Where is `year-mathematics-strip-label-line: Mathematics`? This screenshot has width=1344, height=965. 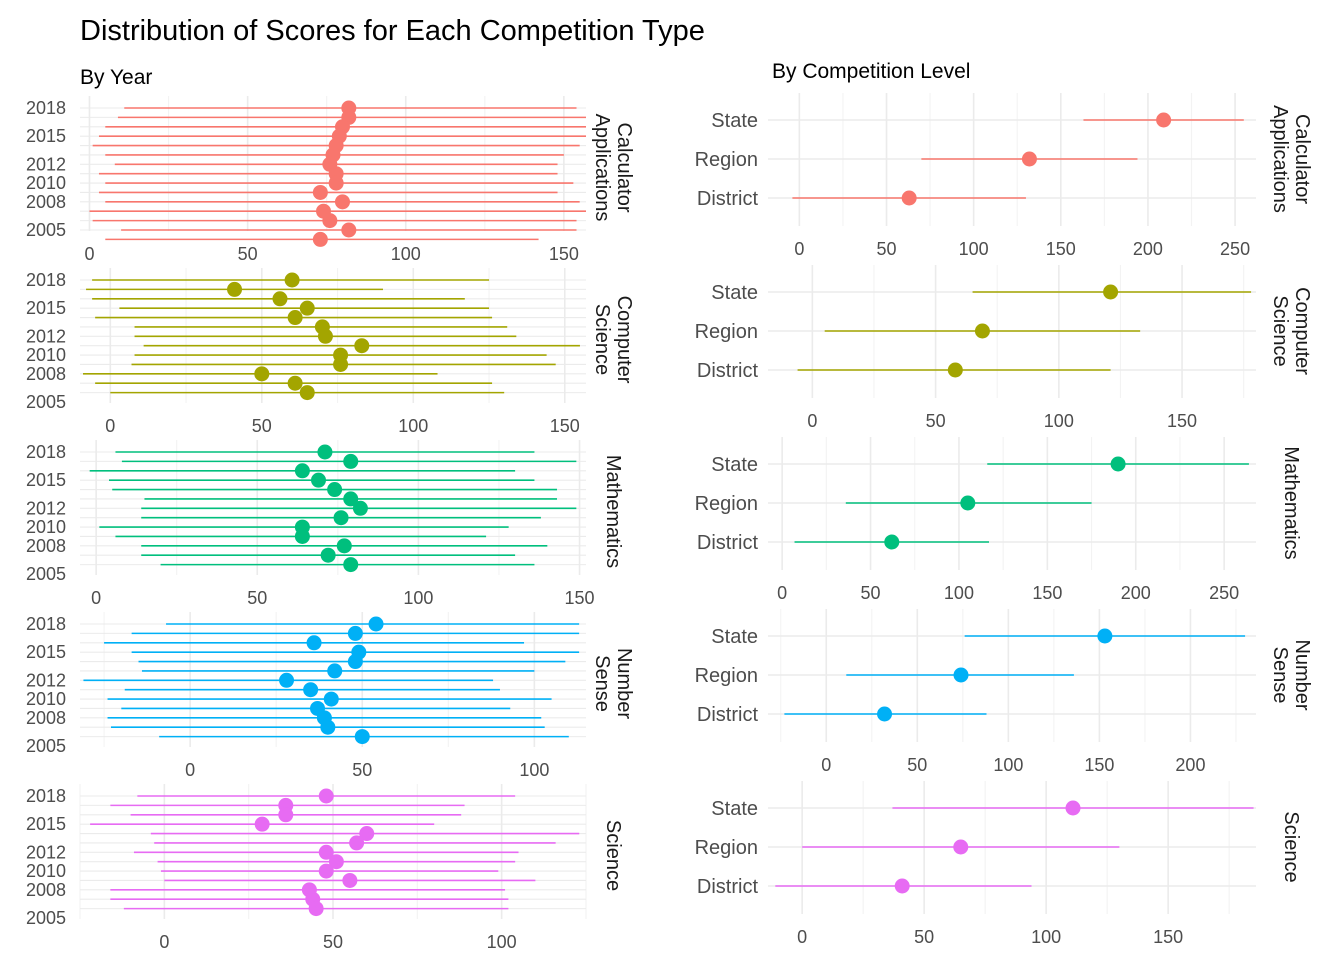 year-mathematics-strip-label-line: Mathematics is located at coordinates (613, 511).